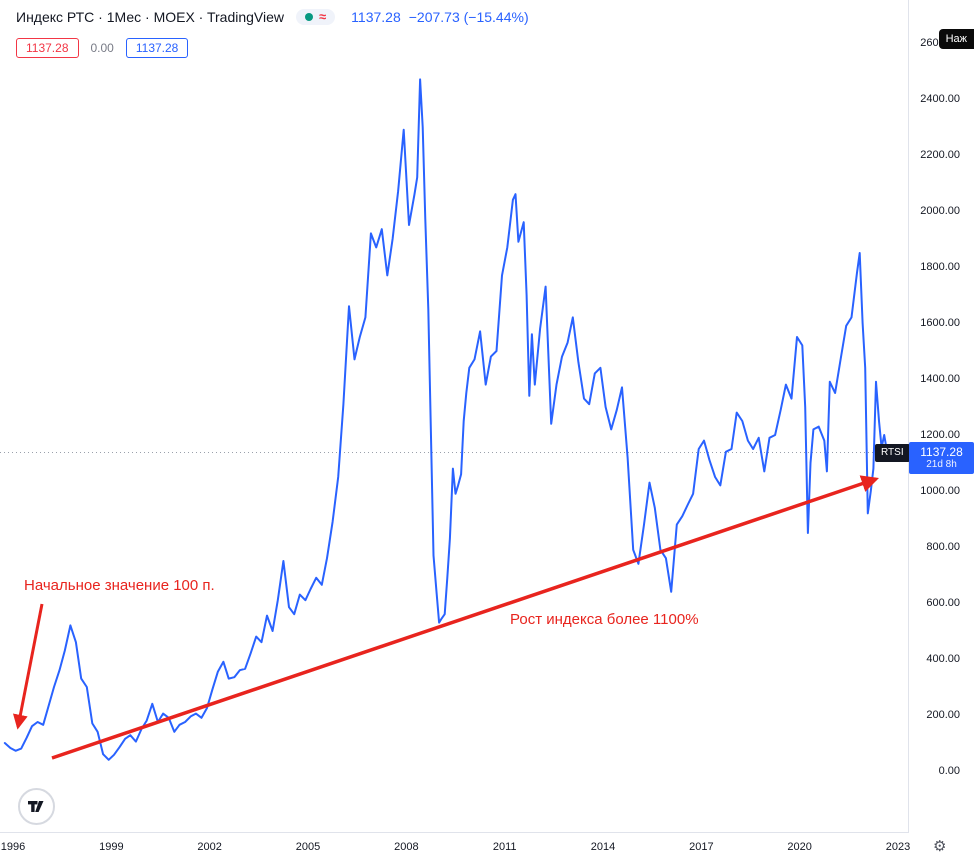 This screenshot has height=863, width=974. I want to click on top-right-tooltip: Наж, so click(956, 39).